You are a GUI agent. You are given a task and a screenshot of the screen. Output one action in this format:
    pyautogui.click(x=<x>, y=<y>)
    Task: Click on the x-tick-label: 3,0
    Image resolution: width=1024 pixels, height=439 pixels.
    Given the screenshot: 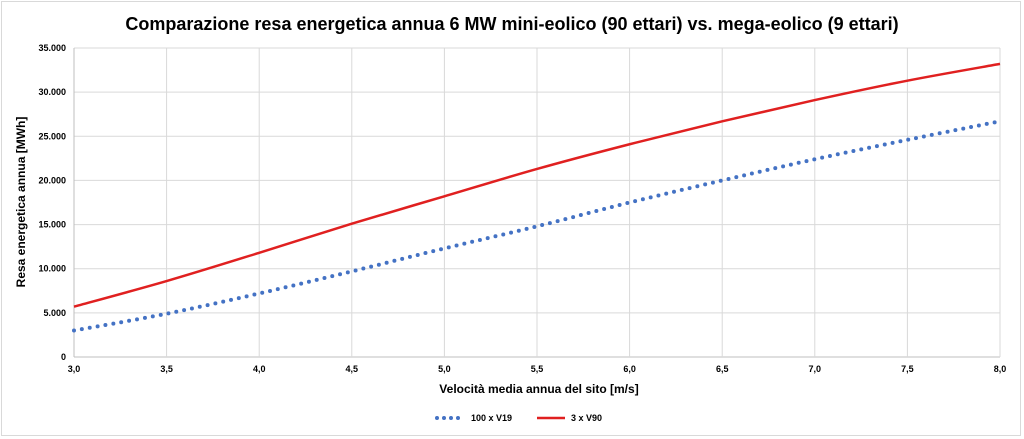 What is the action you would take?
    pyautogui.click(x=74, y=369)
    